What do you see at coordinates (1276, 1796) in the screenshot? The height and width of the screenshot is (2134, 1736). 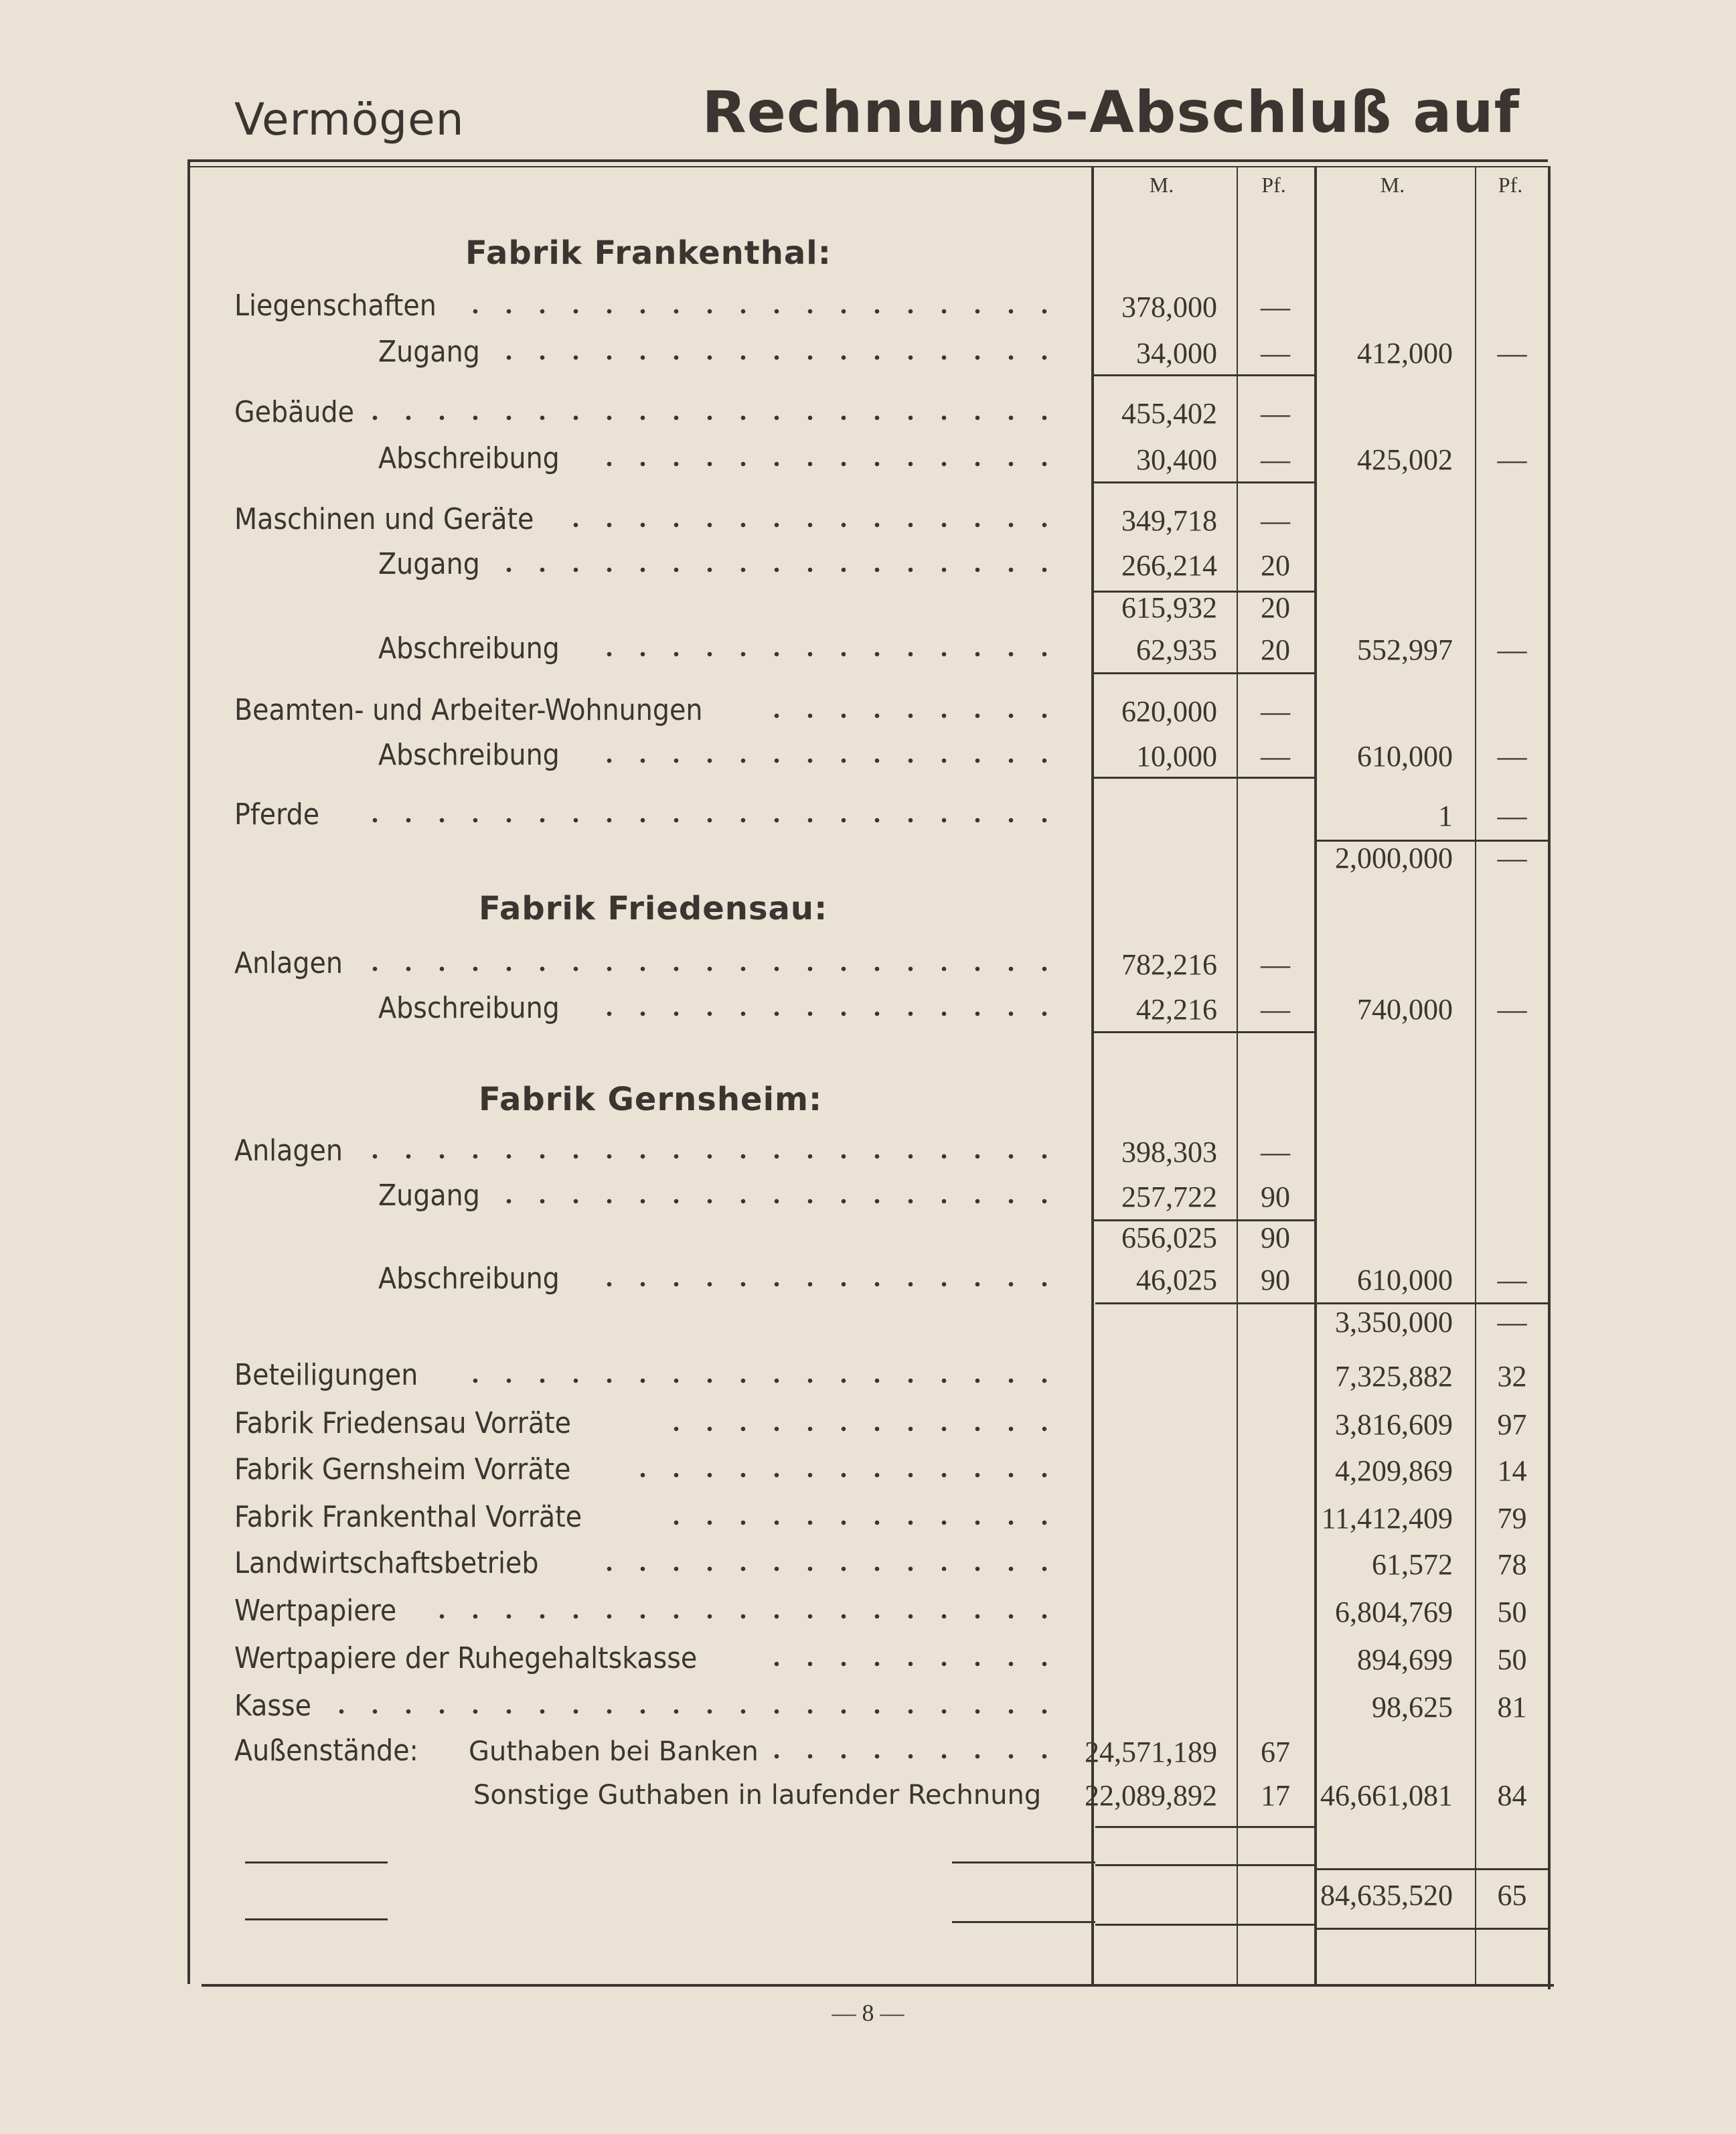 I see `amount-pf1: 17` at bounding box center [1276, 1796].